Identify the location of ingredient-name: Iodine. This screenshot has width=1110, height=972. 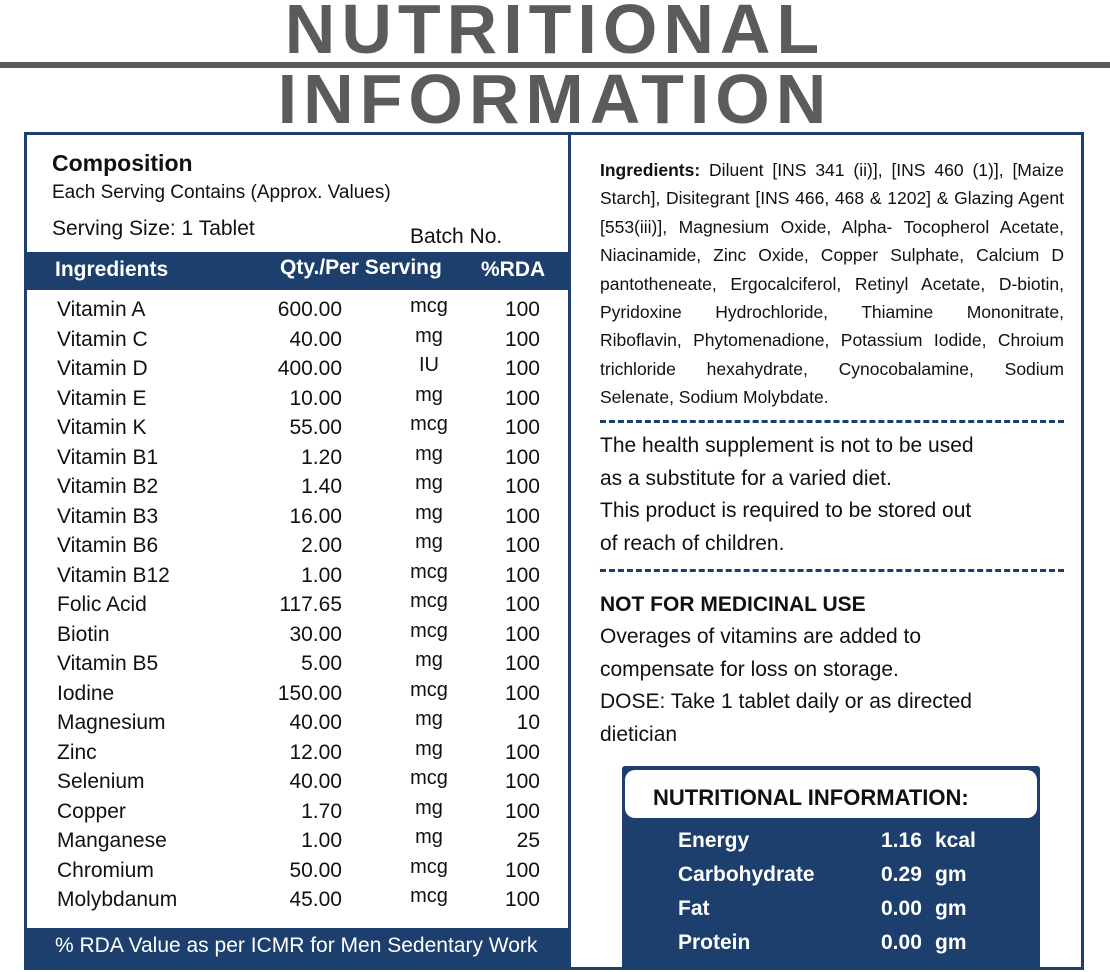
(86, 693).